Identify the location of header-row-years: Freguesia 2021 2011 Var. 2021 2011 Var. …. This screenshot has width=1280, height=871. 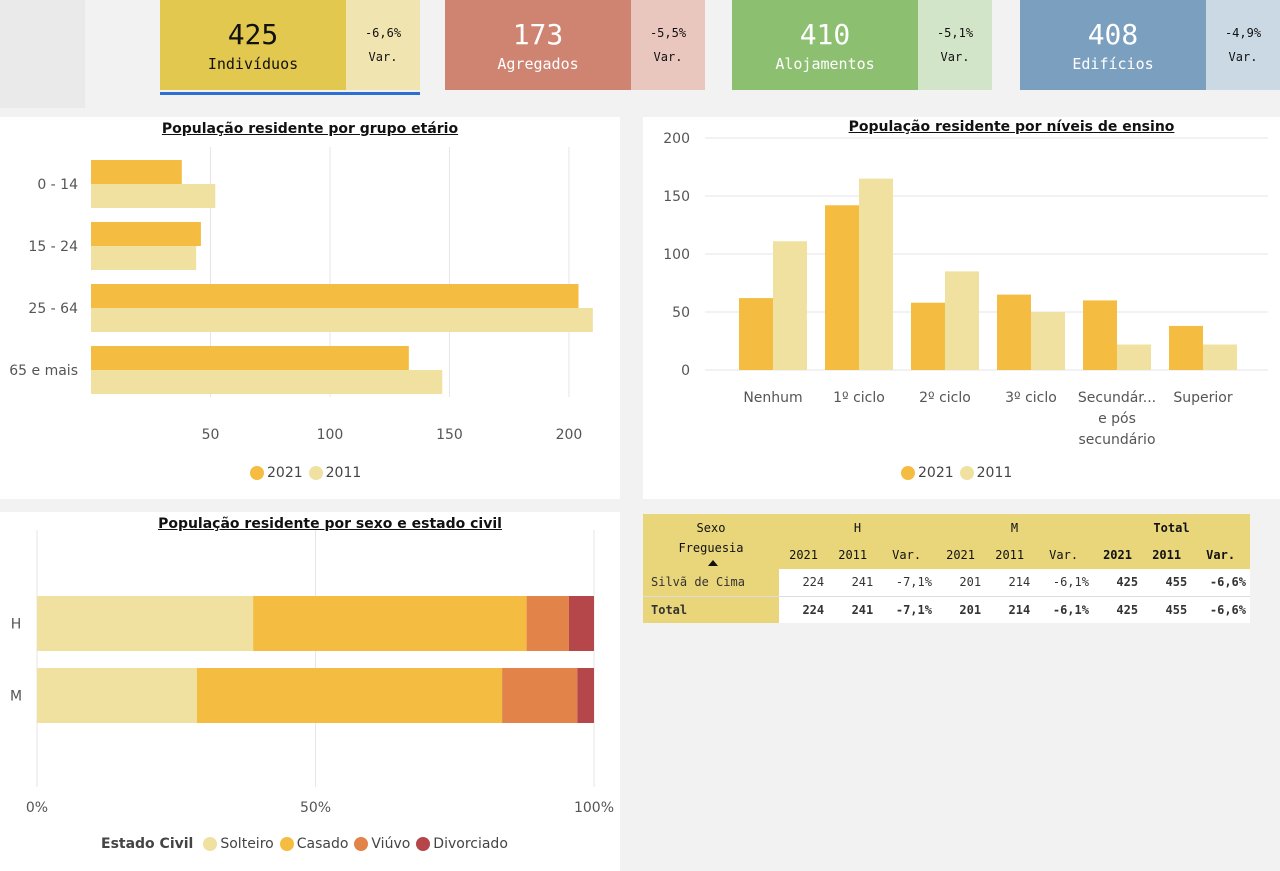
(946, 555).